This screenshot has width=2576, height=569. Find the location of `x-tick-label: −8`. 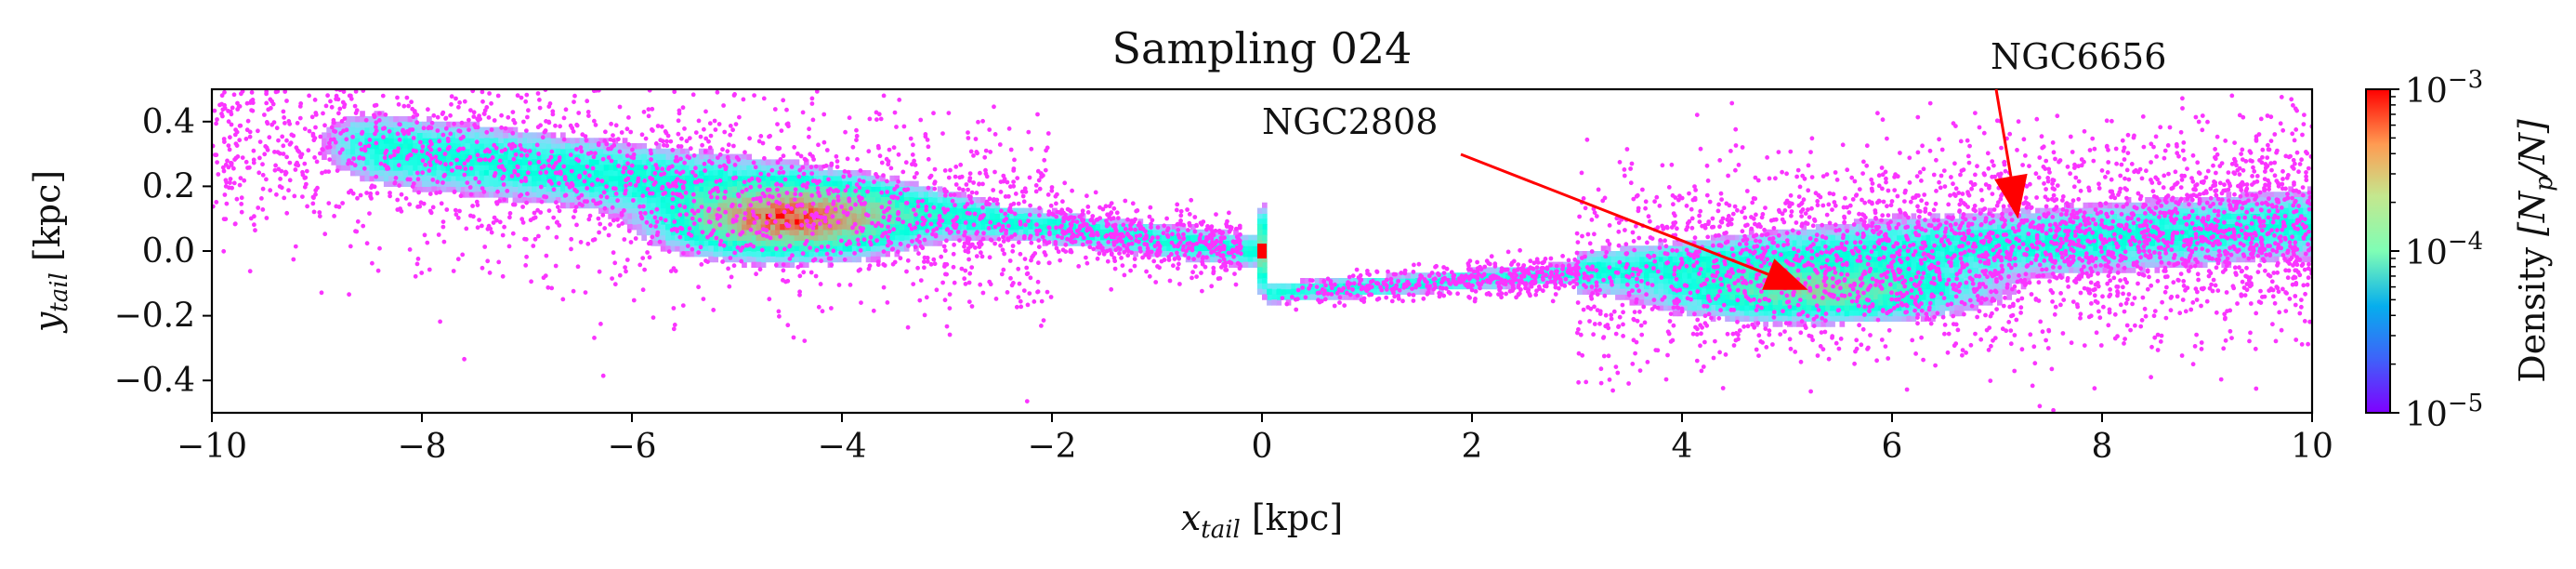

x-tick-label: −8 is located at coordinates (421, 447).